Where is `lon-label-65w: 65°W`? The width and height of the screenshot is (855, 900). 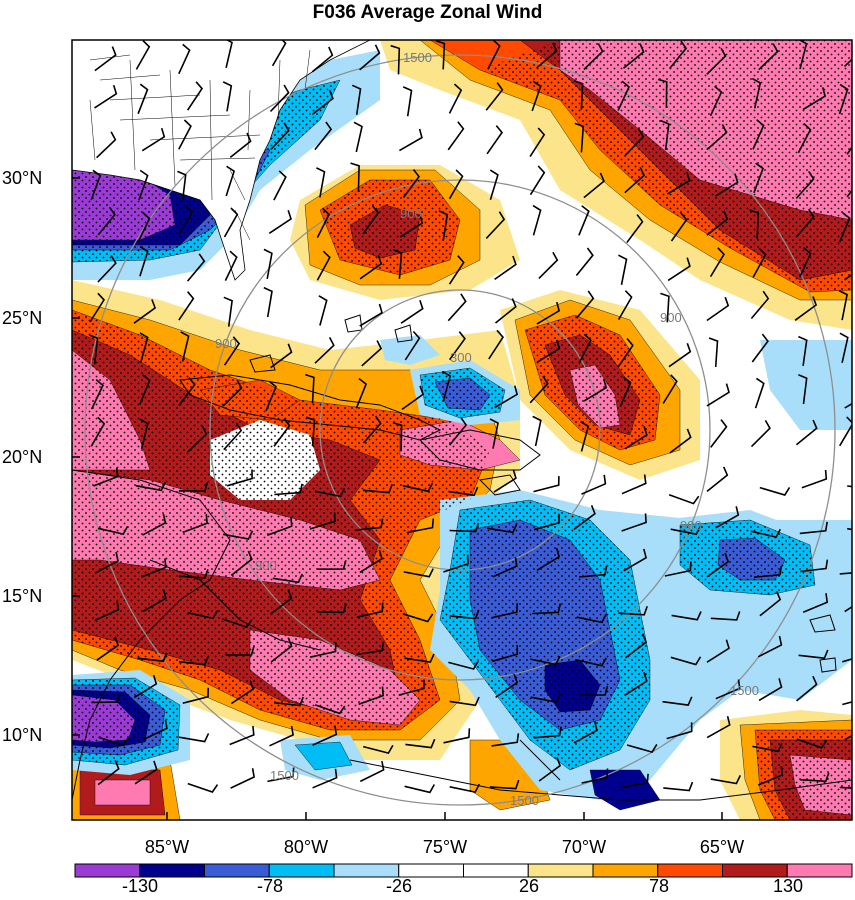 lon-label-65w: 65°W is located at coordinates (722, 847).